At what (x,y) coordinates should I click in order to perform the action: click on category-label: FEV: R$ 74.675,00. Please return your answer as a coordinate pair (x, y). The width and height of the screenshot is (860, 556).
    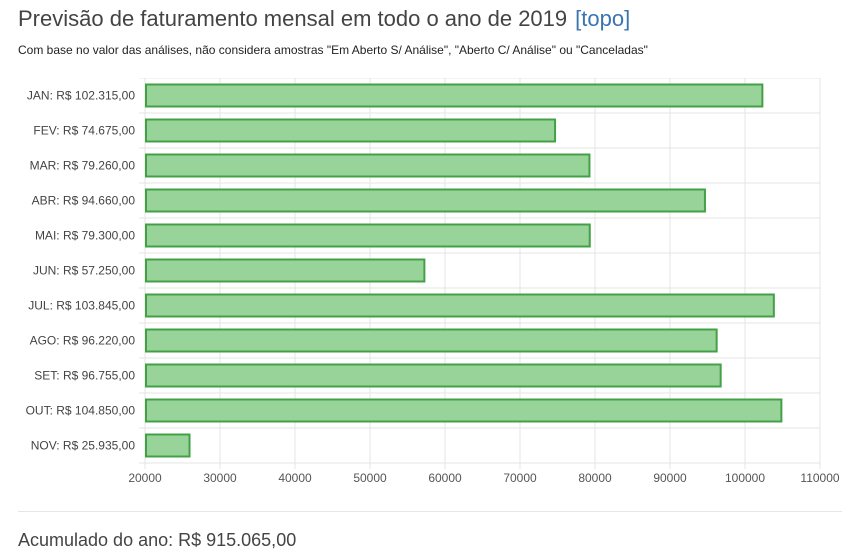
    Looking at the image, I should click on (84, 131).